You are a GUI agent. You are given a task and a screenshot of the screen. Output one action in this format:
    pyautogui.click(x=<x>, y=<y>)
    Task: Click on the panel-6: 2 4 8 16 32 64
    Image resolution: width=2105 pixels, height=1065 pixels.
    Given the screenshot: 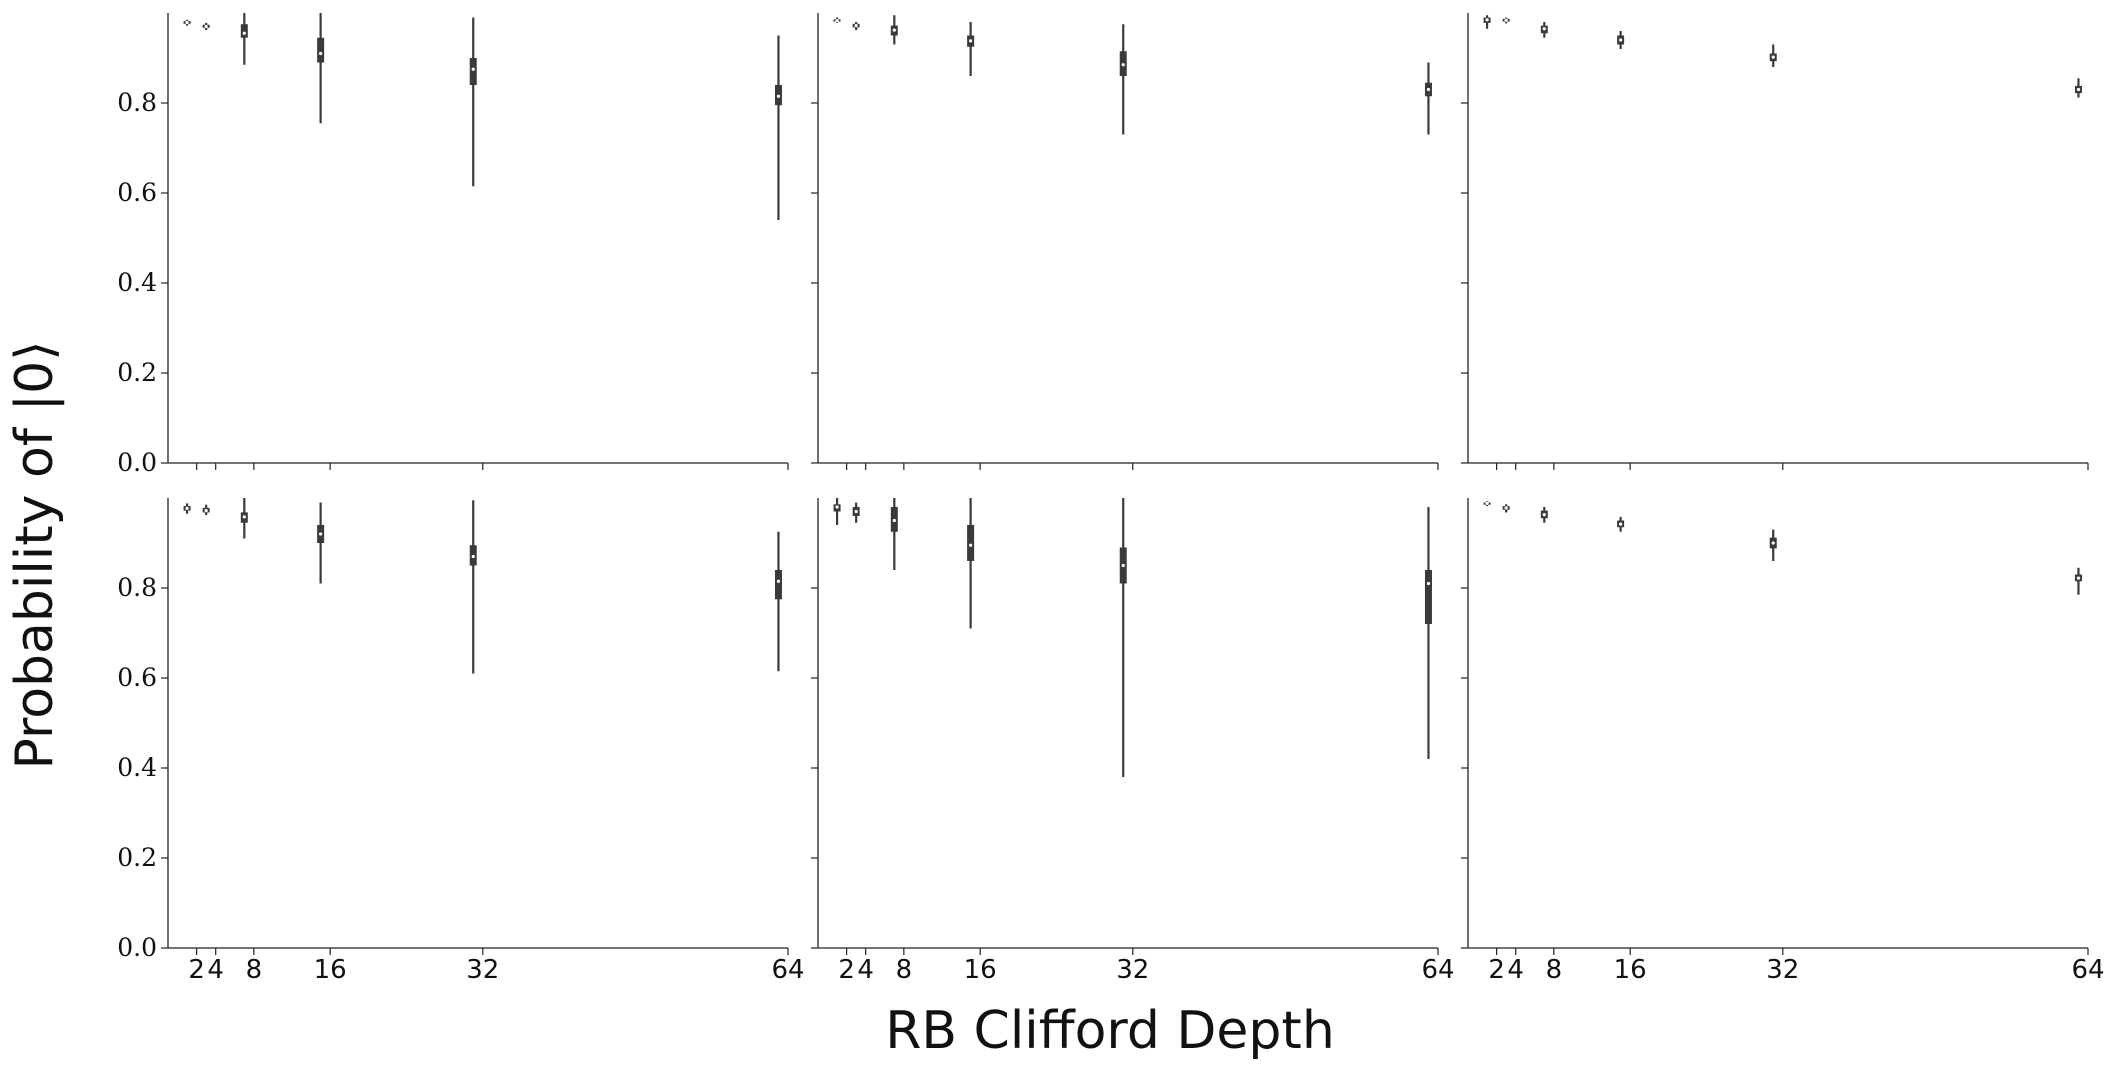 What is the action you would take?
    pyautogui.click(x=1783, y=741)
    